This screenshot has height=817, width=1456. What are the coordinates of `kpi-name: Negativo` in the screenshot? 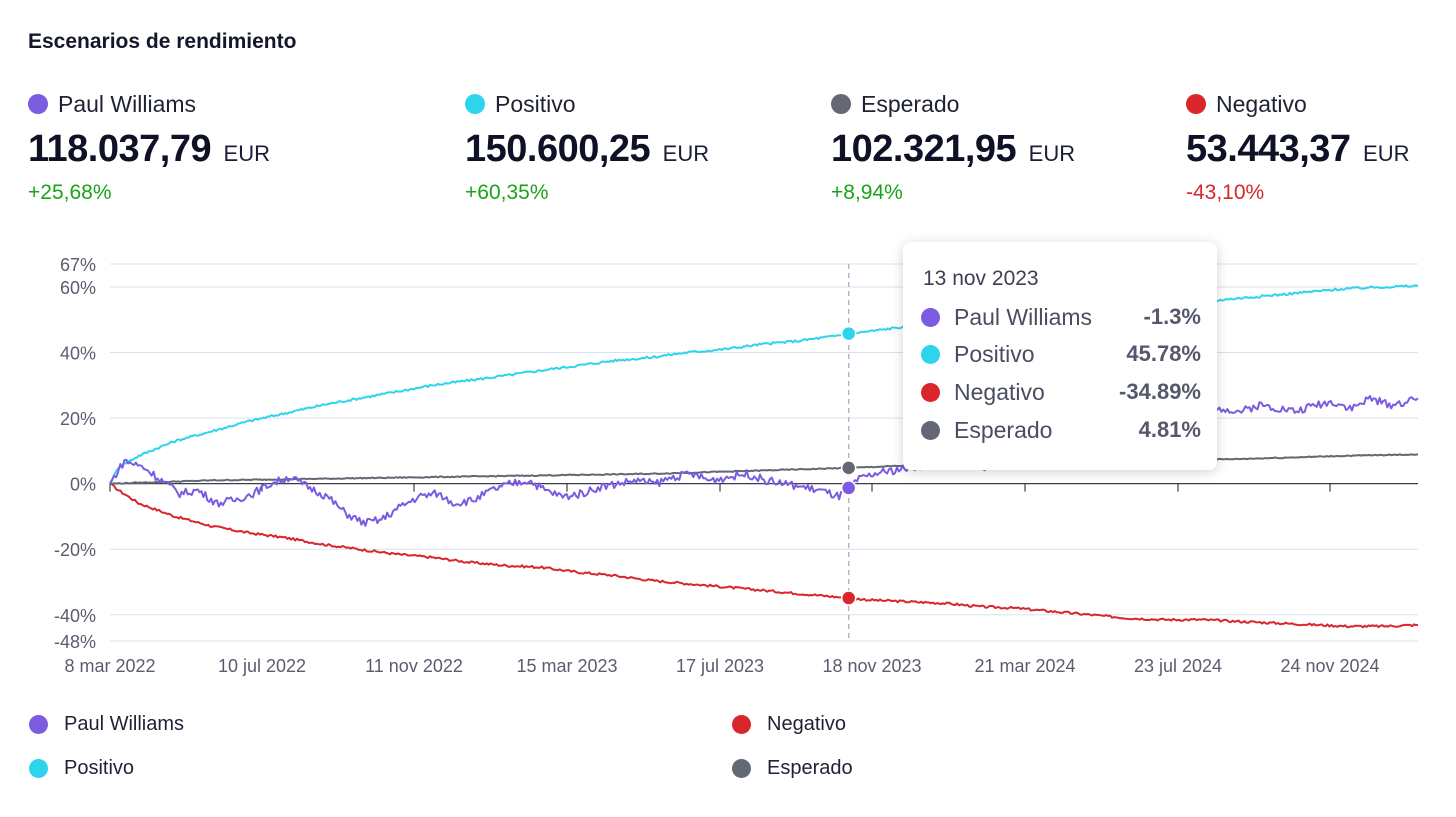 It's located at (1261, 103).